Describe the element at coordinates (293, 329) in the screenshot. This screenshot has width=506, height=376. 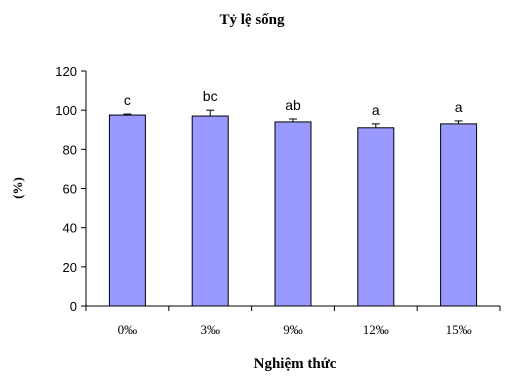
I see `x-tick-label: 9‰` at that location.